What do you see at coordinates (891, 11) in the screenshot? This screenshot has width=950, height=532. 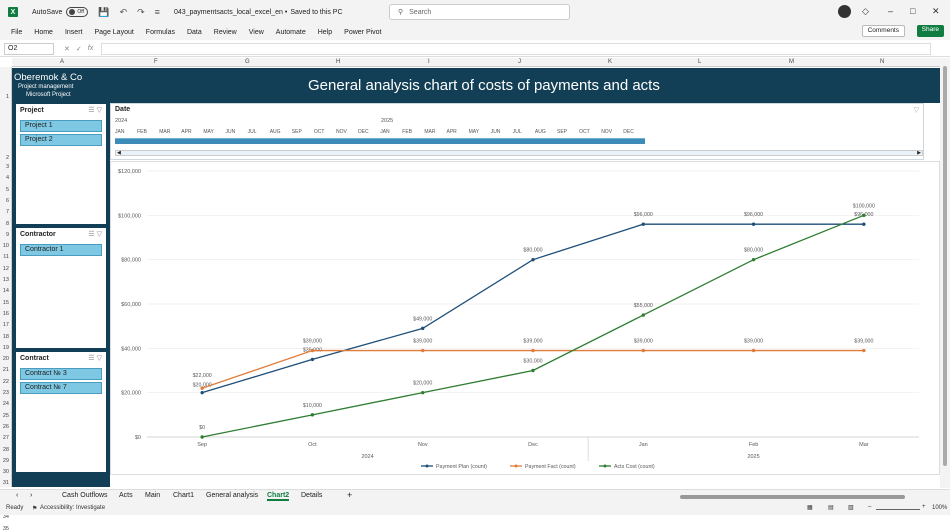 I see `minimize-icon: –` at bounding box center [891, 11].